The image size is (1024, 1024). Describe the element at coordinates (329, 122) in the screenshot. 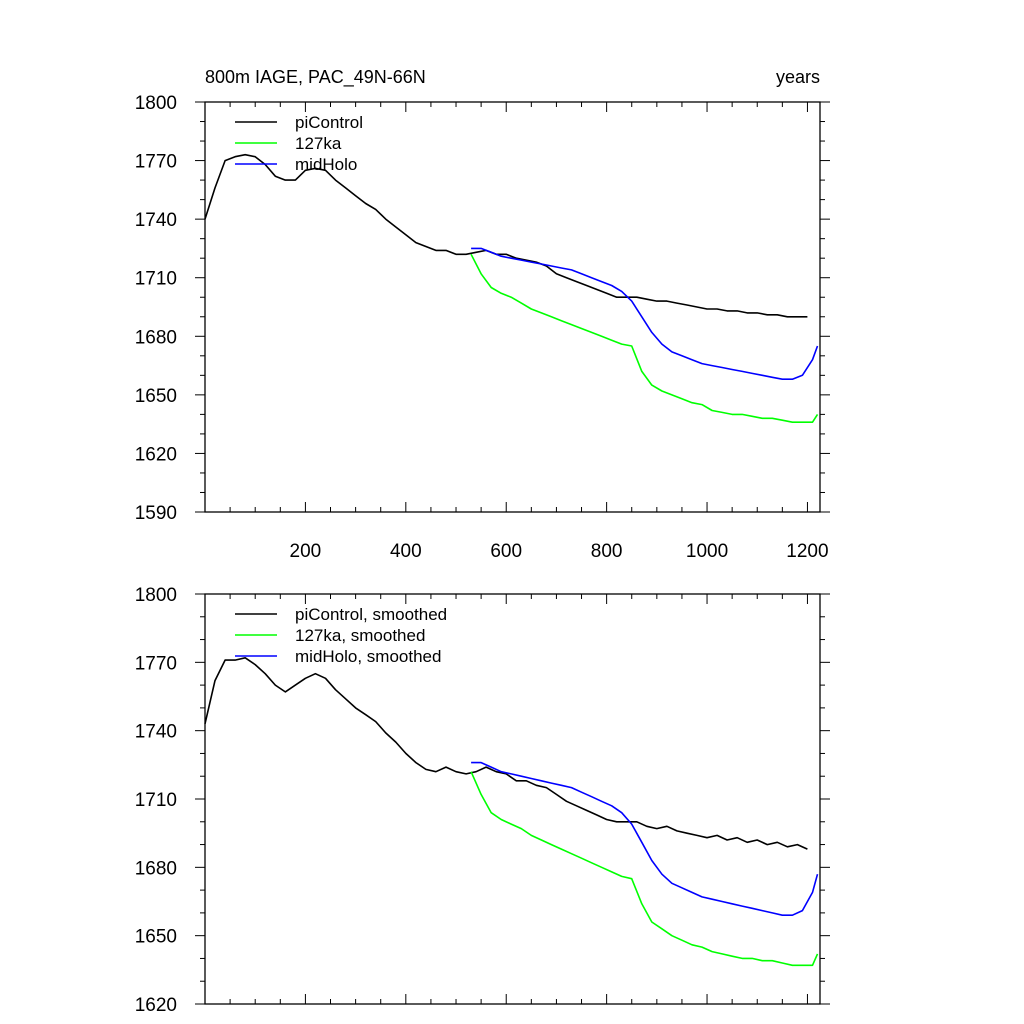

I see `legend-label-0: piControl` at that location.